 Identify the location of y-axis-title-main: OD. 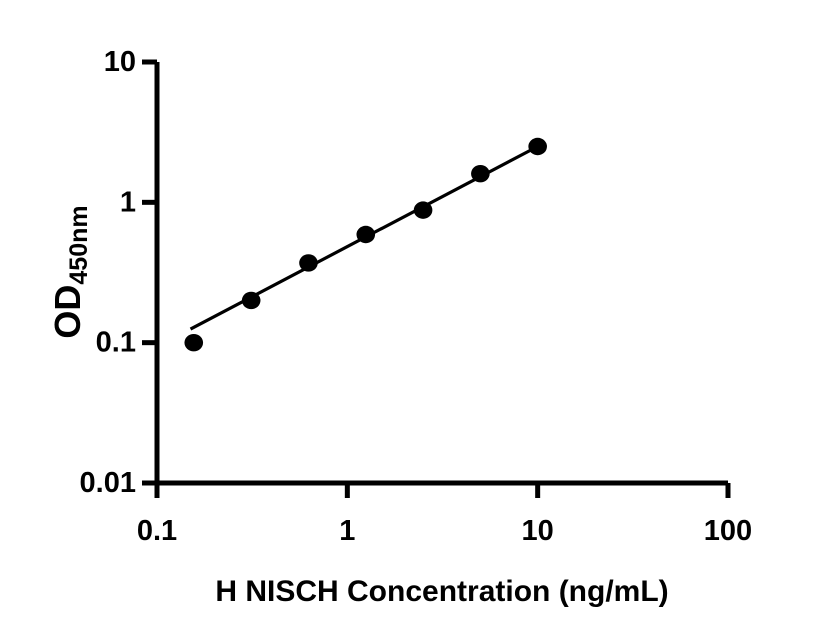
(67, 312).